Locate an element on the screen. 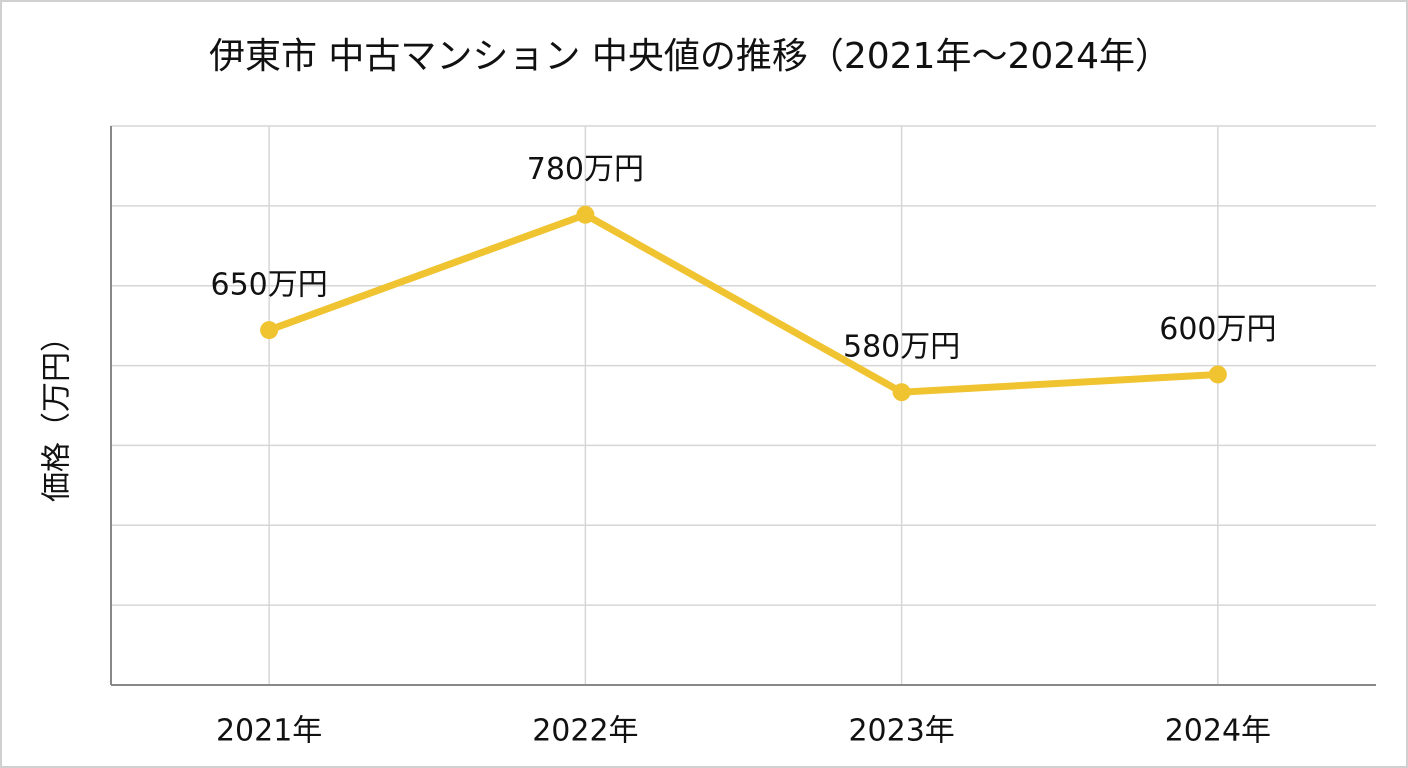 This screenshot has height=768, width=1408. x-tick-label: 2024年 is located at coordinates (1218, 731).